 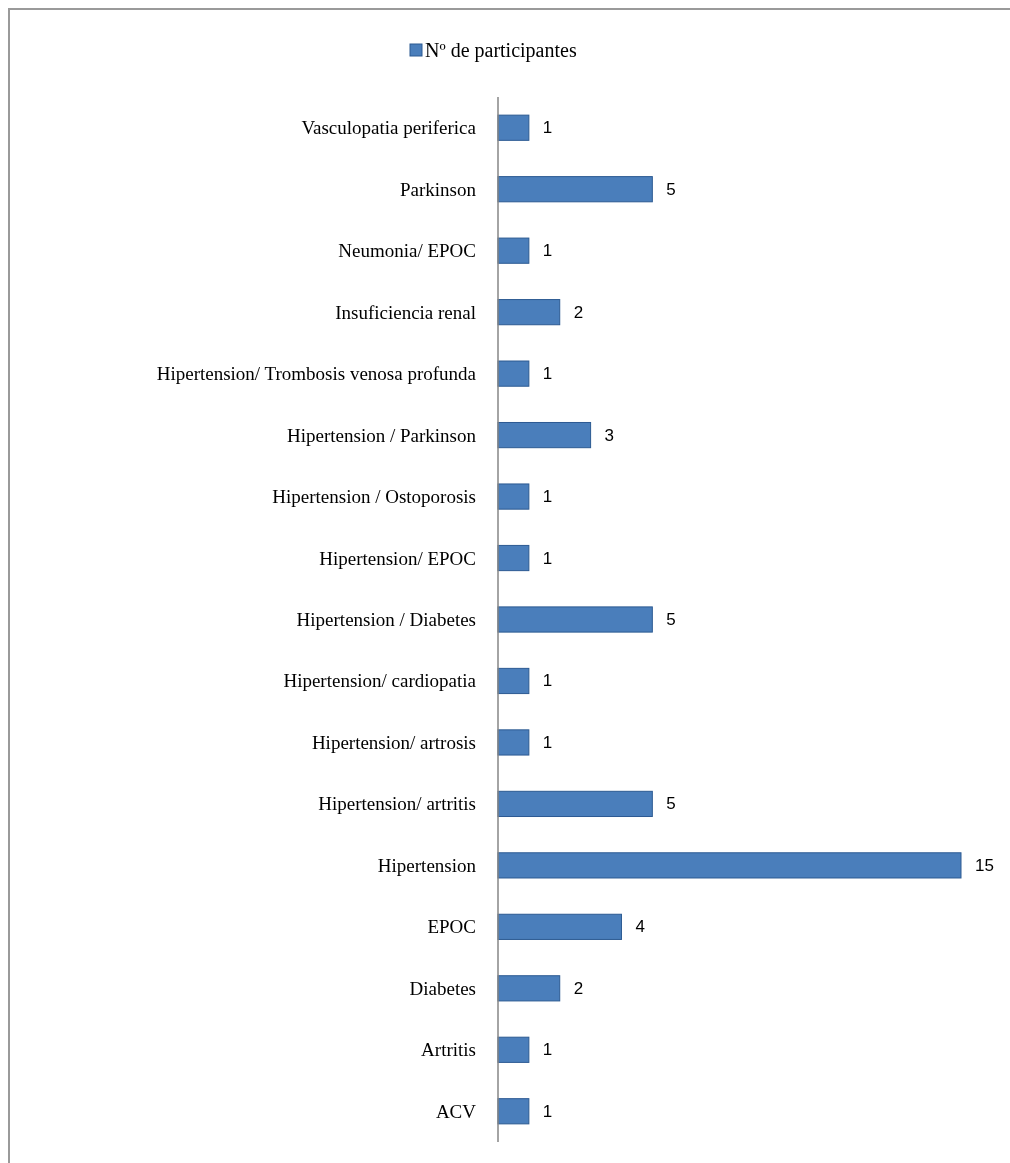 What do you see at coordinates (380, 681) in the screenshot?
I see `y-tick-label: Hipertension/ cardiopatia` at bounding box center [380, 681].